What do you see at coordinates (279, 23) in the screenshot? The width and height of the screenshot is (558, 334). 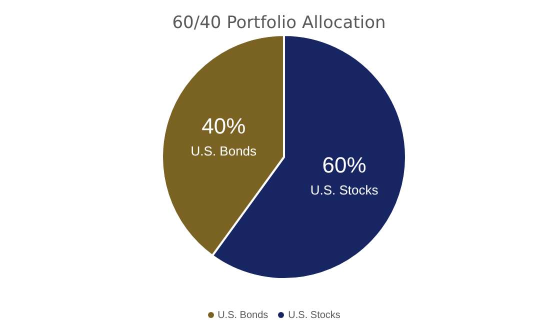 I see `chart-title: 60/40 Portfolio Allocation` at bounding box center [279, 23].